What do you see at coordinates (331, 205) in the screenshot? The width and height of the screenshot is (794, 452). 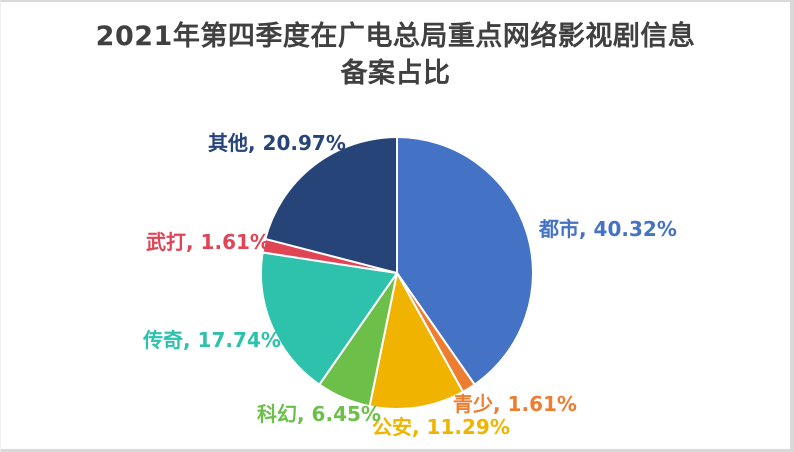 I see `pie-slice-other` at bounding box center [331, 205].